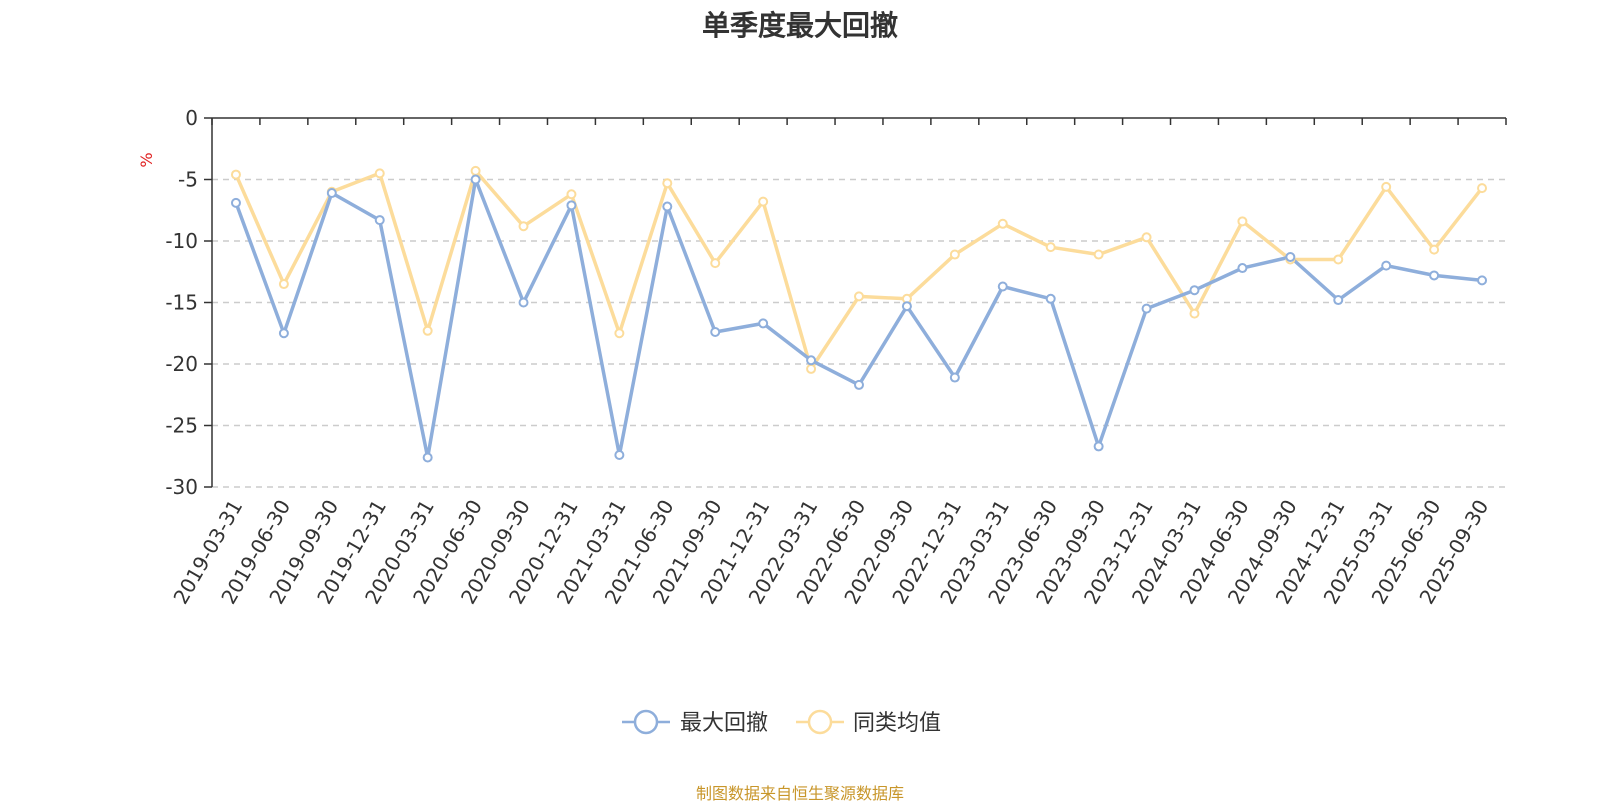 The image size is (1600, 804). What do you see at coordinates (181, 487) in the screenshot?
I see `y-tick-label: -30` at bounding box center [181, 487].